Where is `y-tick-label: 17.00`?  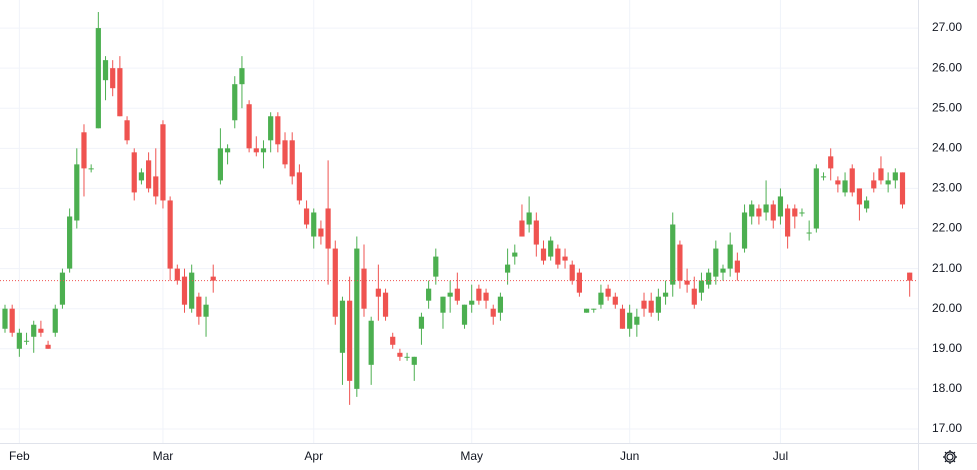
y-tick-label: 17.00 is located at coordinates (947, 428).